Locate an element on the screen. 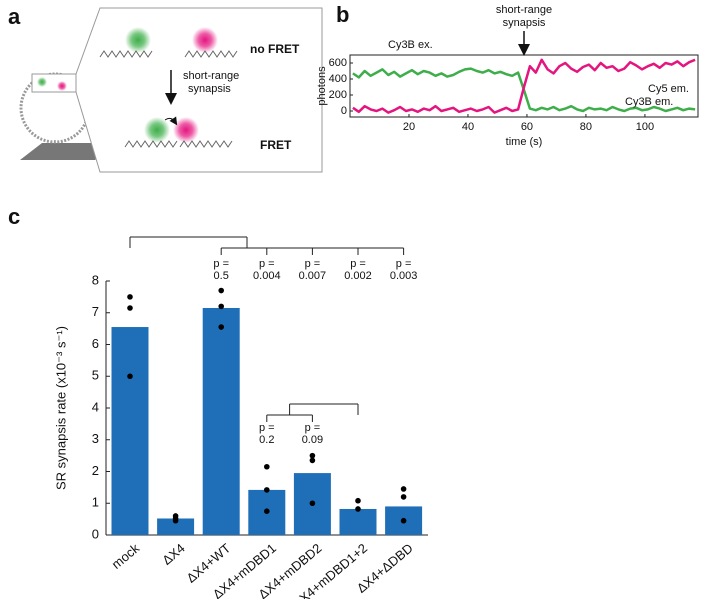 This screenshot has height=599, width=701. y-tick-label: 1 is located at coordinates (95, 502).